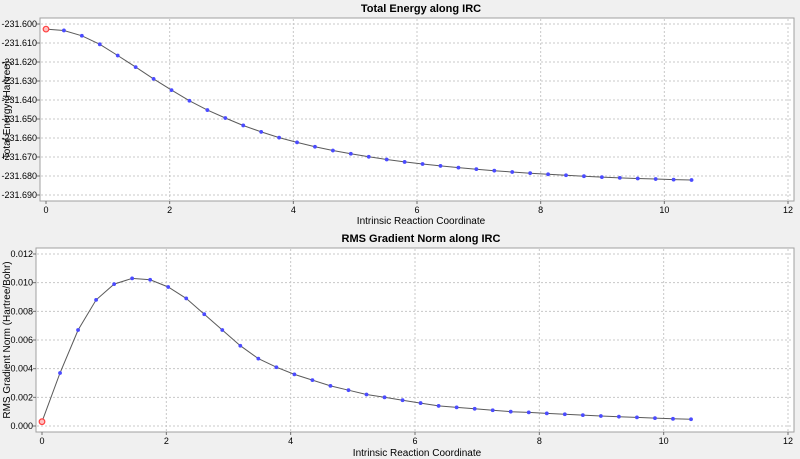  I want to click on chart-title: Total Energy along IRC, so click(421, 9).